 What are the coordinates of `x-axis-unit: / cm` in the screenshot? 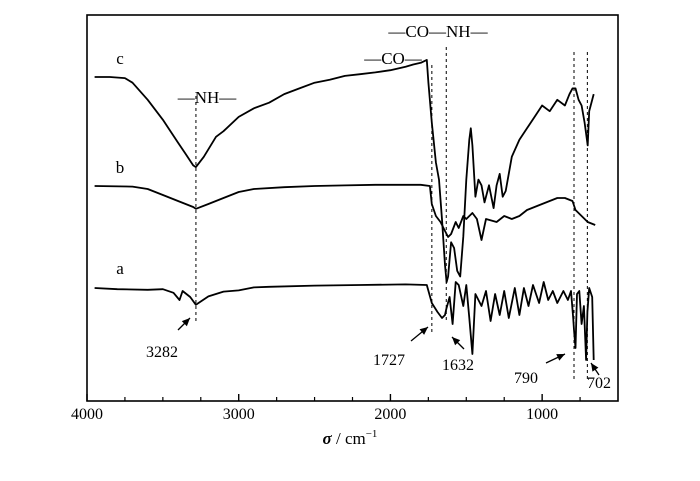 It's located at (349, 438).